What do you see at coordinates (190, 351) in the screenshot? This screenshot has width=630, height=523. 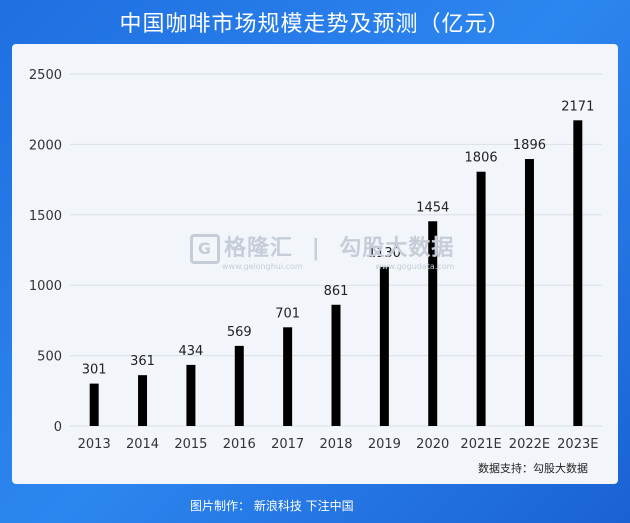 I see `data-label: 434` at bounding box center [190, 351].